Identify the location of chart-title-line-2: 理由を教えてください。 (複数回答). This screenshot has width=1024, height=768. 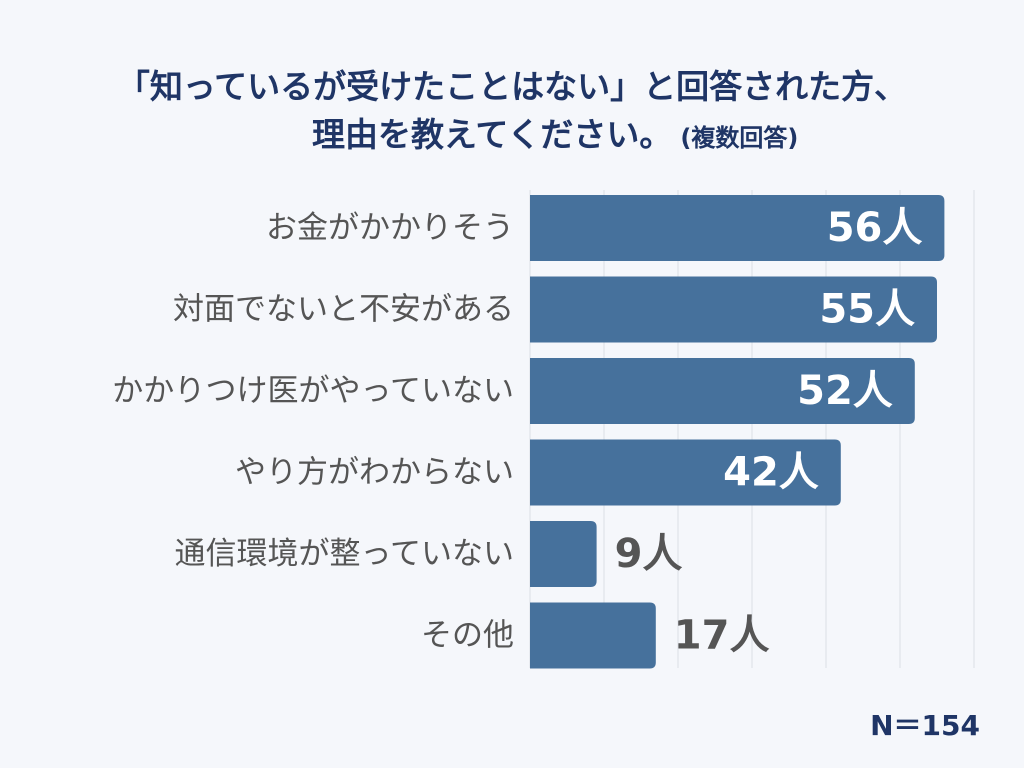
(555, 134).